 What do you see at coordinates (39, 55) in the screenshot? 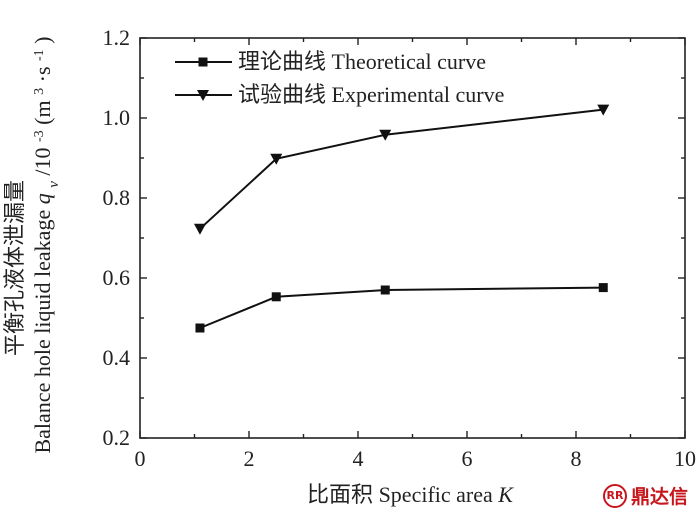
I see `y-axis-title-unit-s-exp: -1` at bounding box center [39, 55].